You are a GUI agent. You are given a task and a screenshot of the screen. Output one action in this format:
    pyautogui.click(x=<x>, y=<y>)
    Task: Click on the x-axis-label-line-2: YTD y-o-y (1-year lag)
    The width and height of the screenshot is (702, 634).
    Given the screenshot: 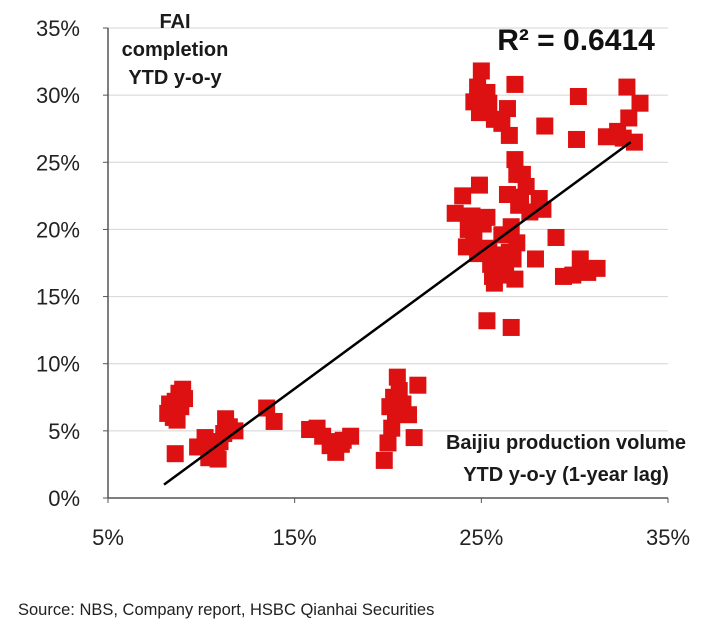 What is the action you would take?
    pyautogui.click(x=566, y=475)
    